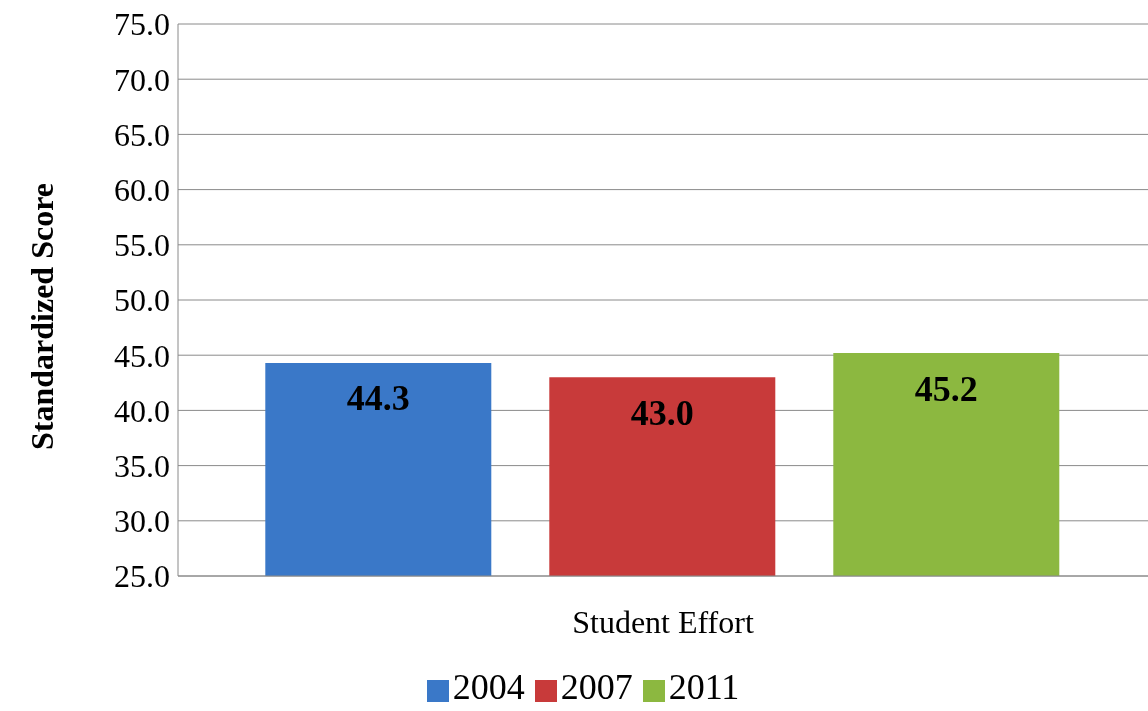  Describe the element at coordinates (142, 521) in the screenshot. I see `y-tick-label: 30.0` at that location.